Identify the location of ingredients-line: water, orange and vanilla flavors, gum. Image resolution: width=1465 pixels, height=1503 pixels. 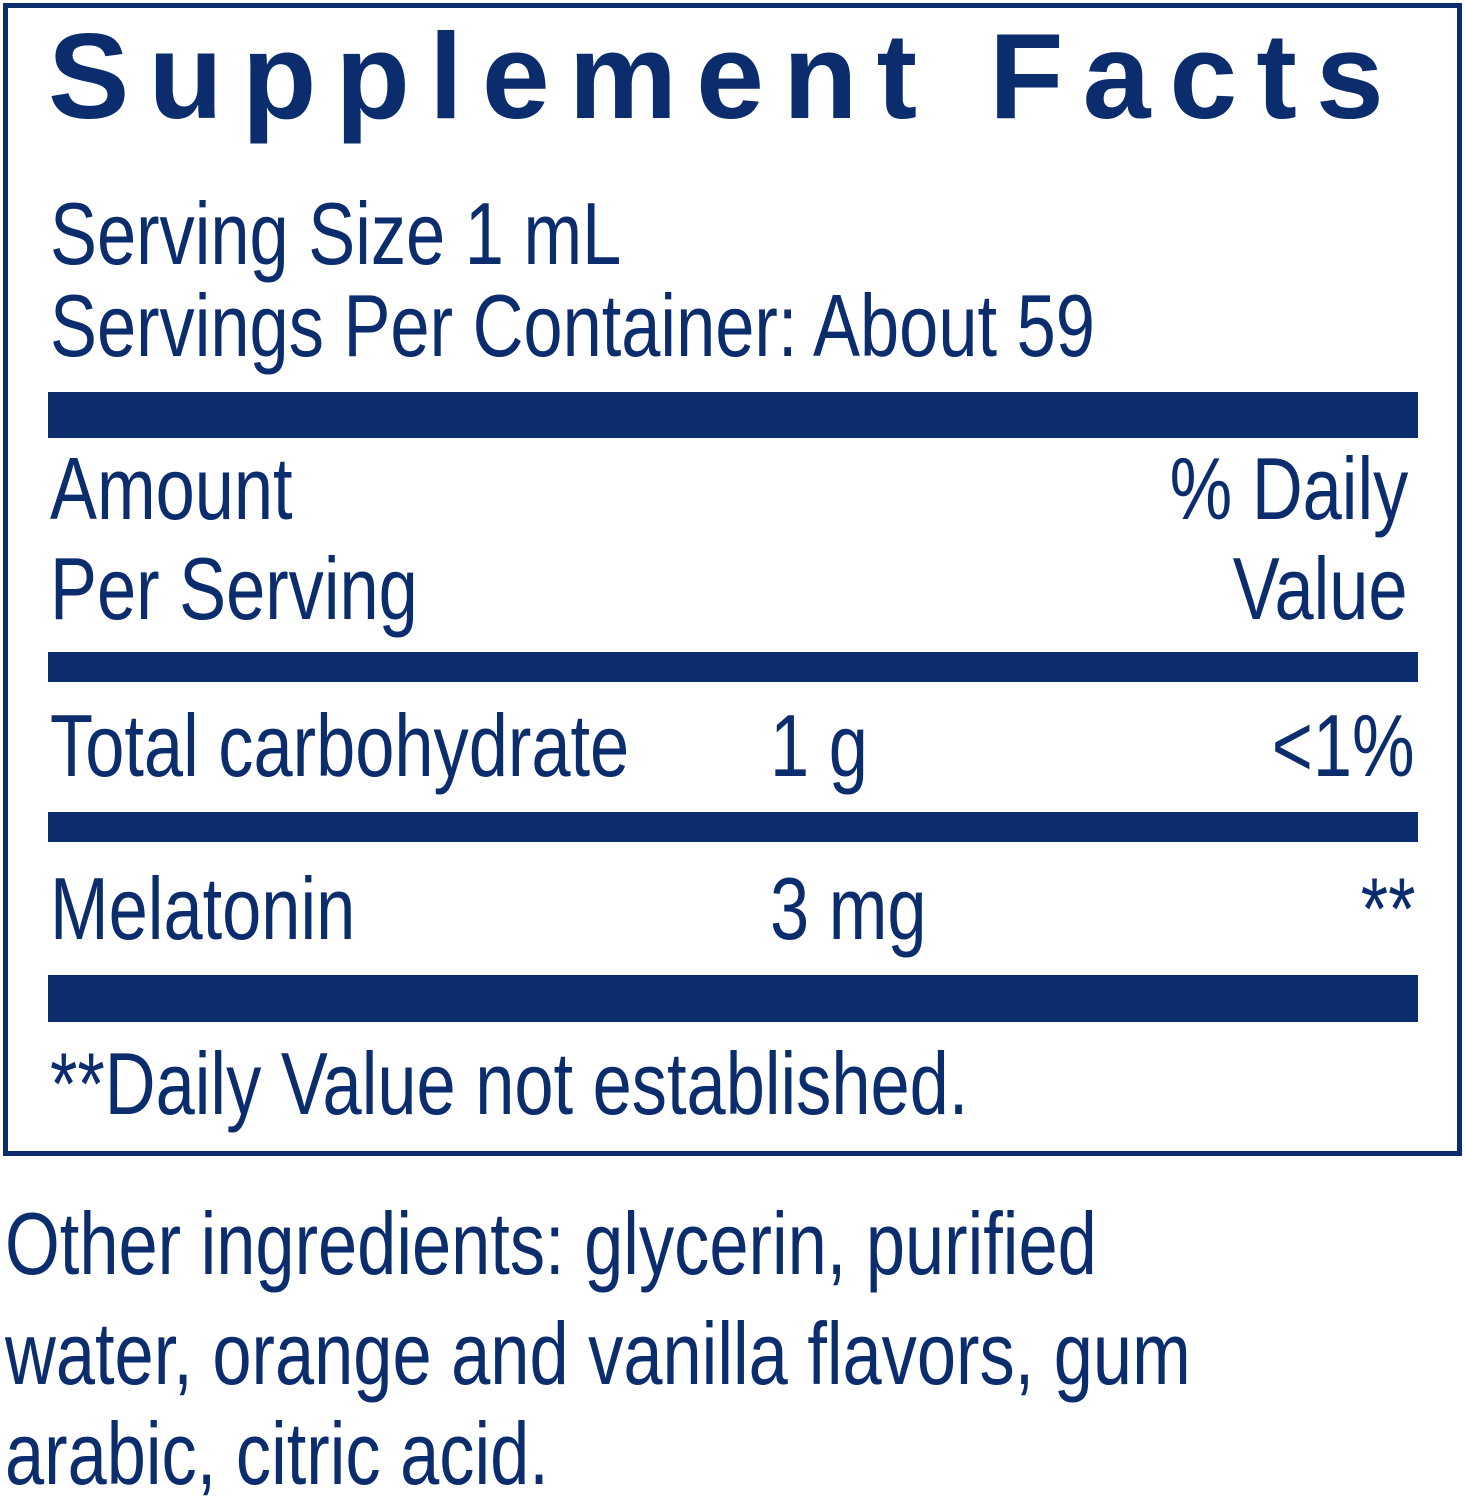
(598, 1353).